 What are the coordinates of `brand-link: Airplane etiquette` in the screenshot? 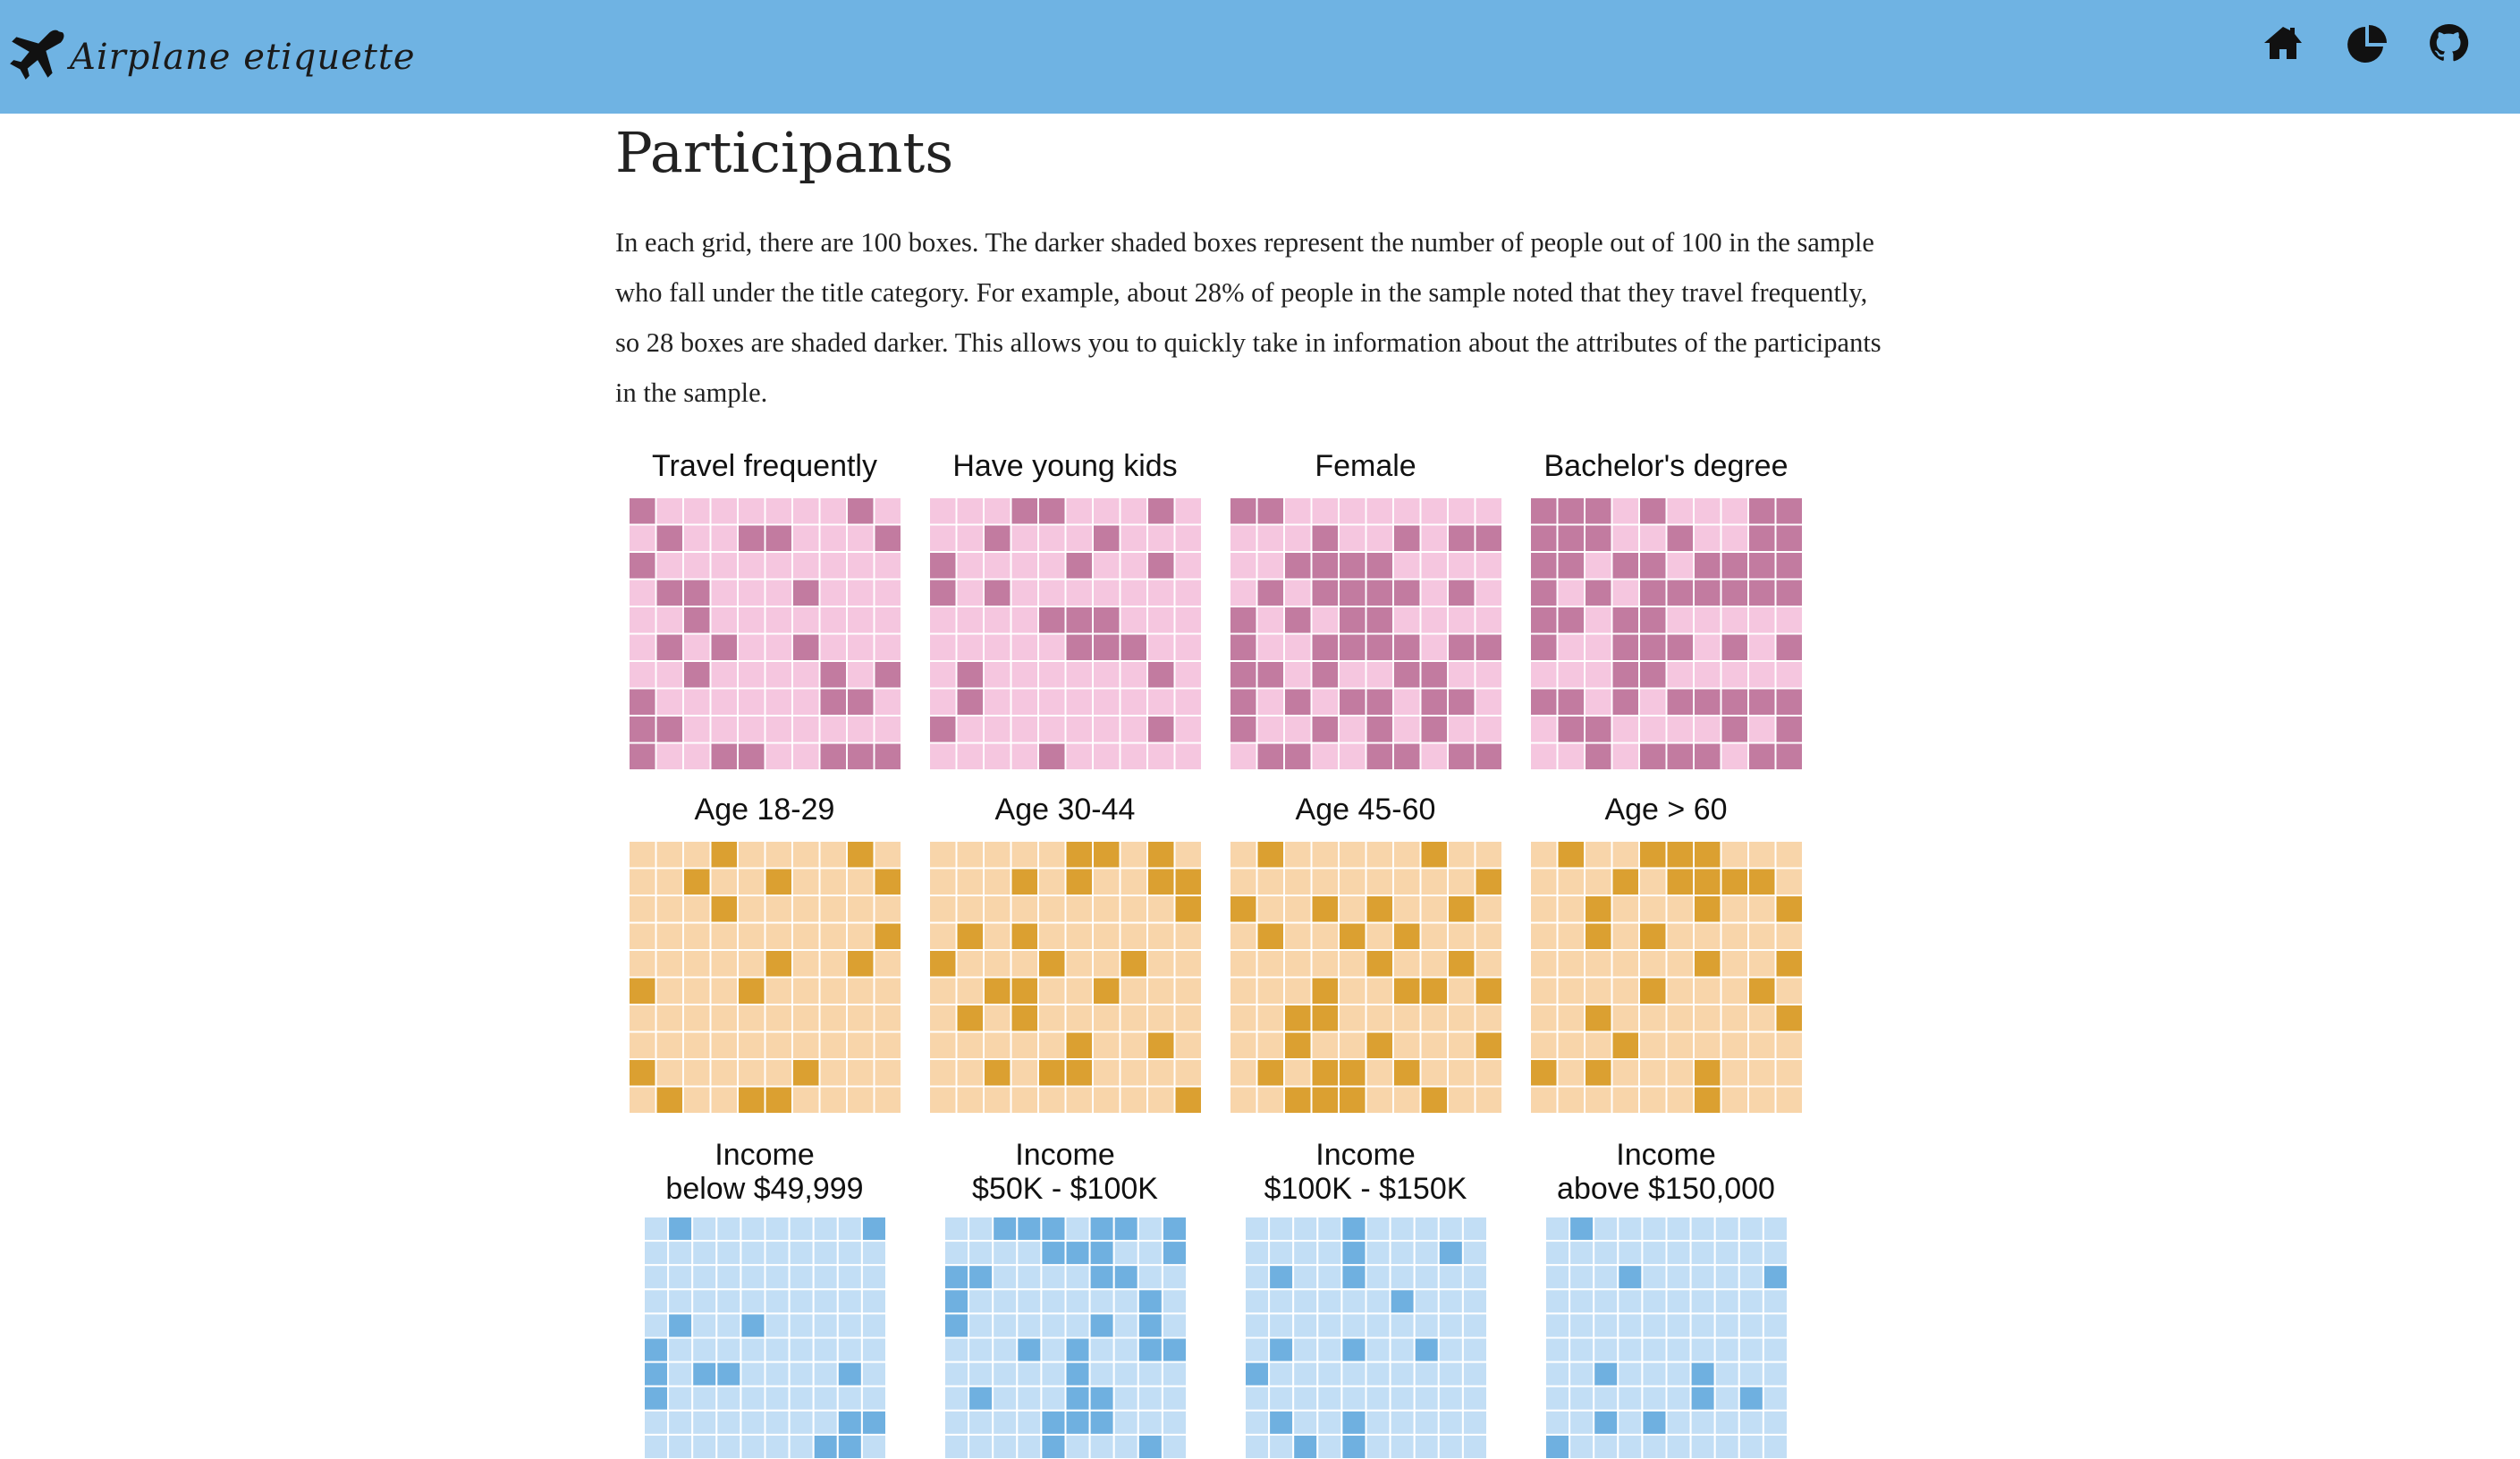 It's located at (210, 57).